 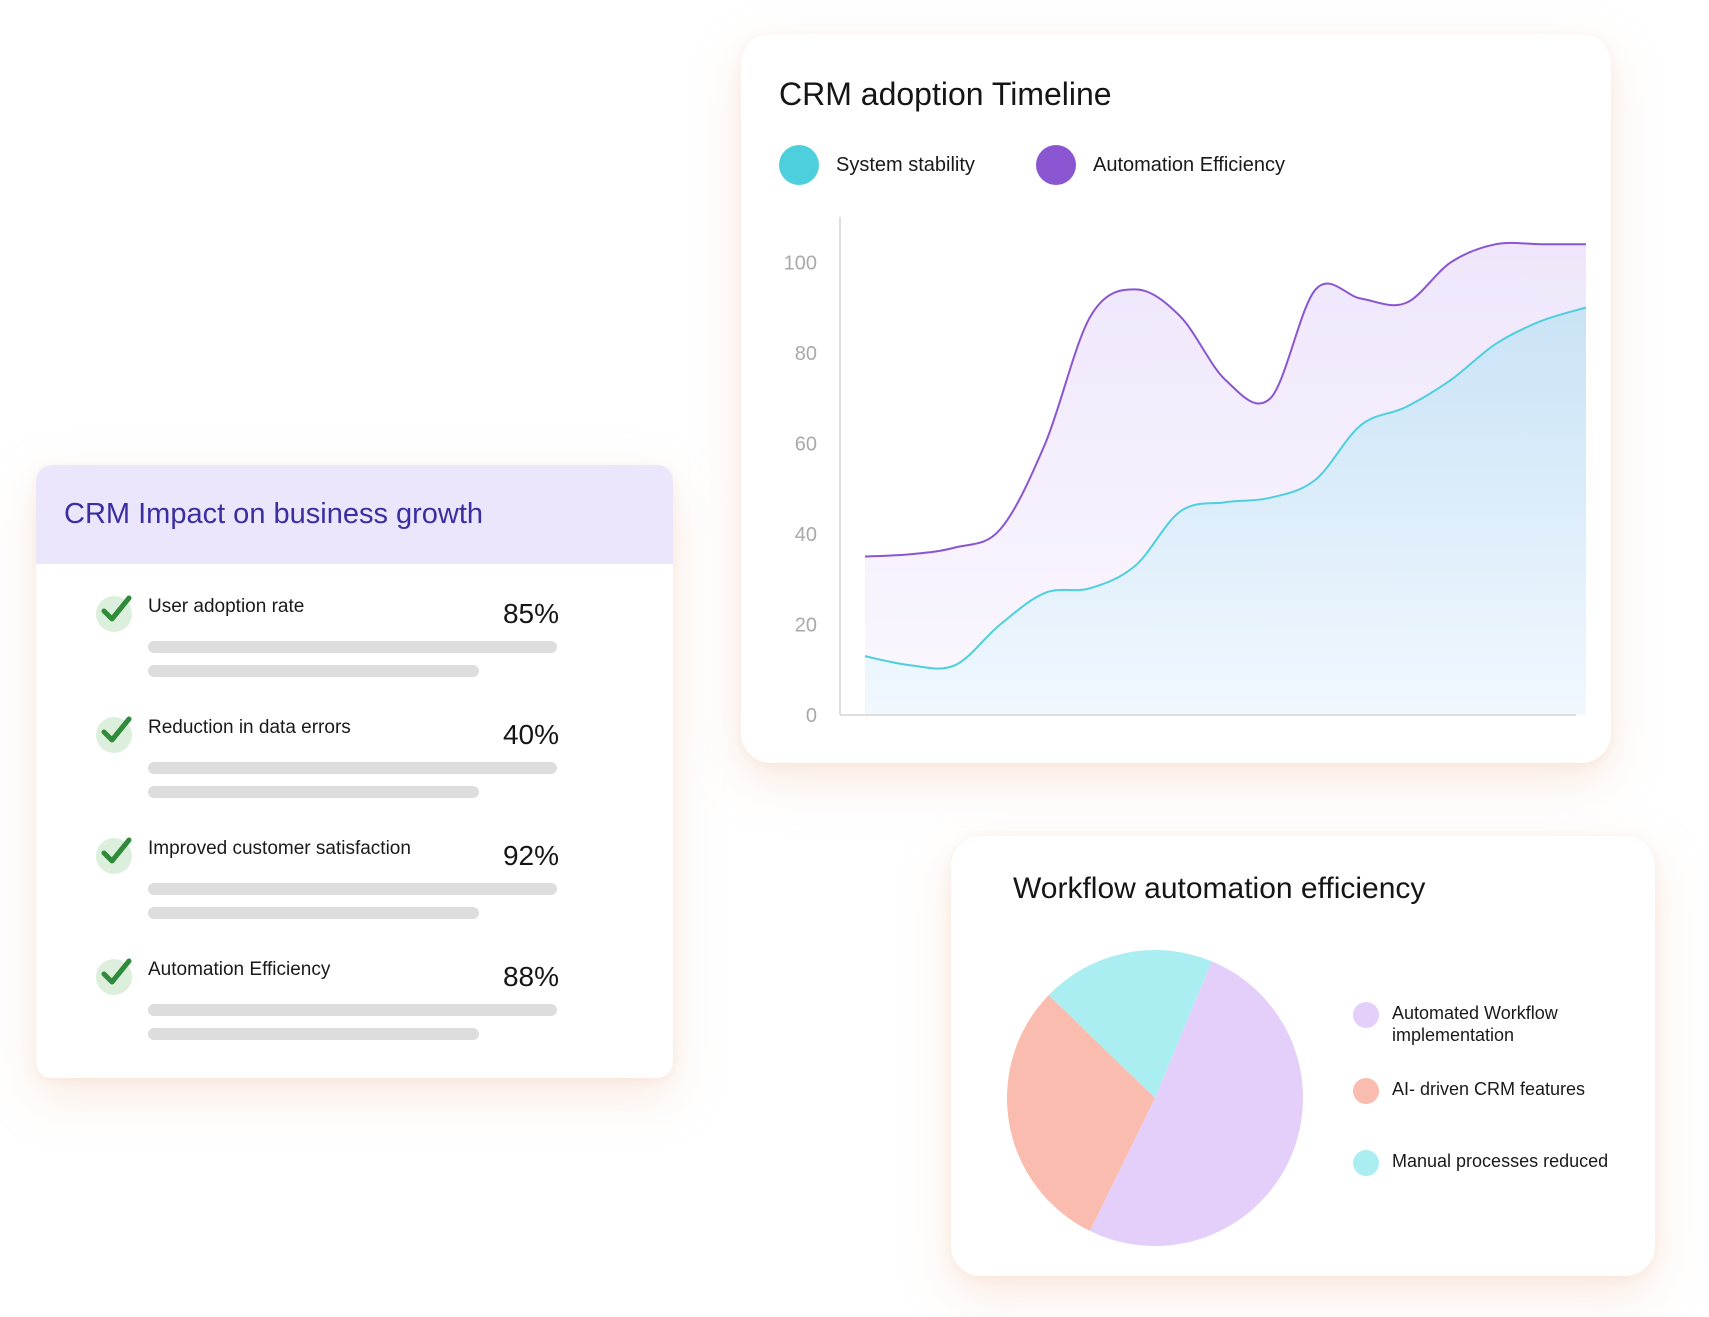 What do you see at coordinates (1475, 1024) in the screenshot?
I see `pie-legend-label: Automated Workflow implementation` at bounding box center [1475, 1024].